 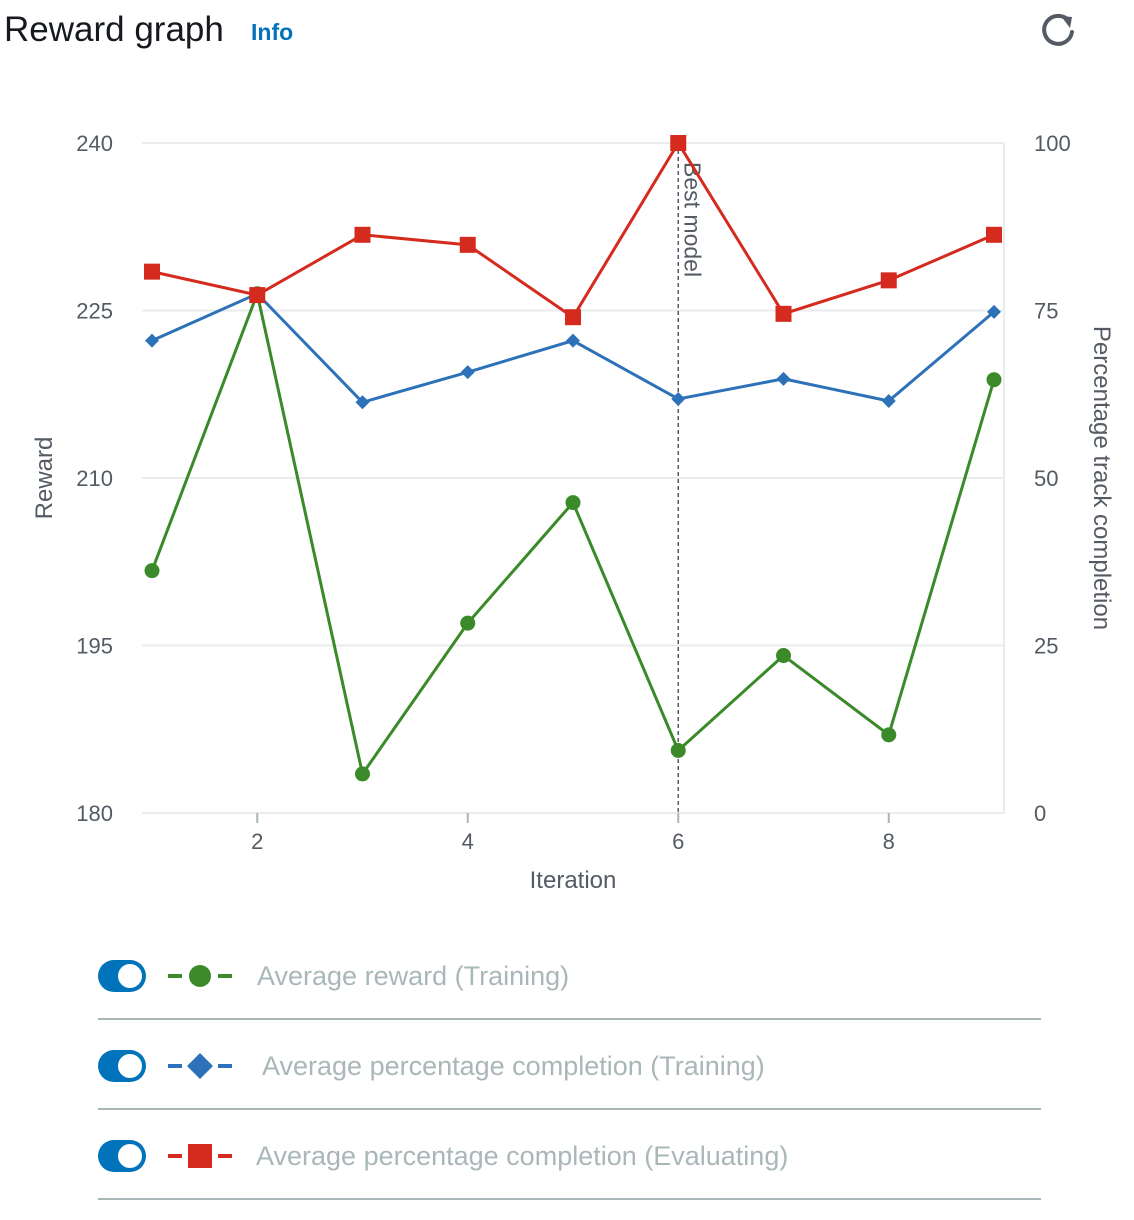 I want to click on x-tick-label: 2, so click(x=257, y=841).